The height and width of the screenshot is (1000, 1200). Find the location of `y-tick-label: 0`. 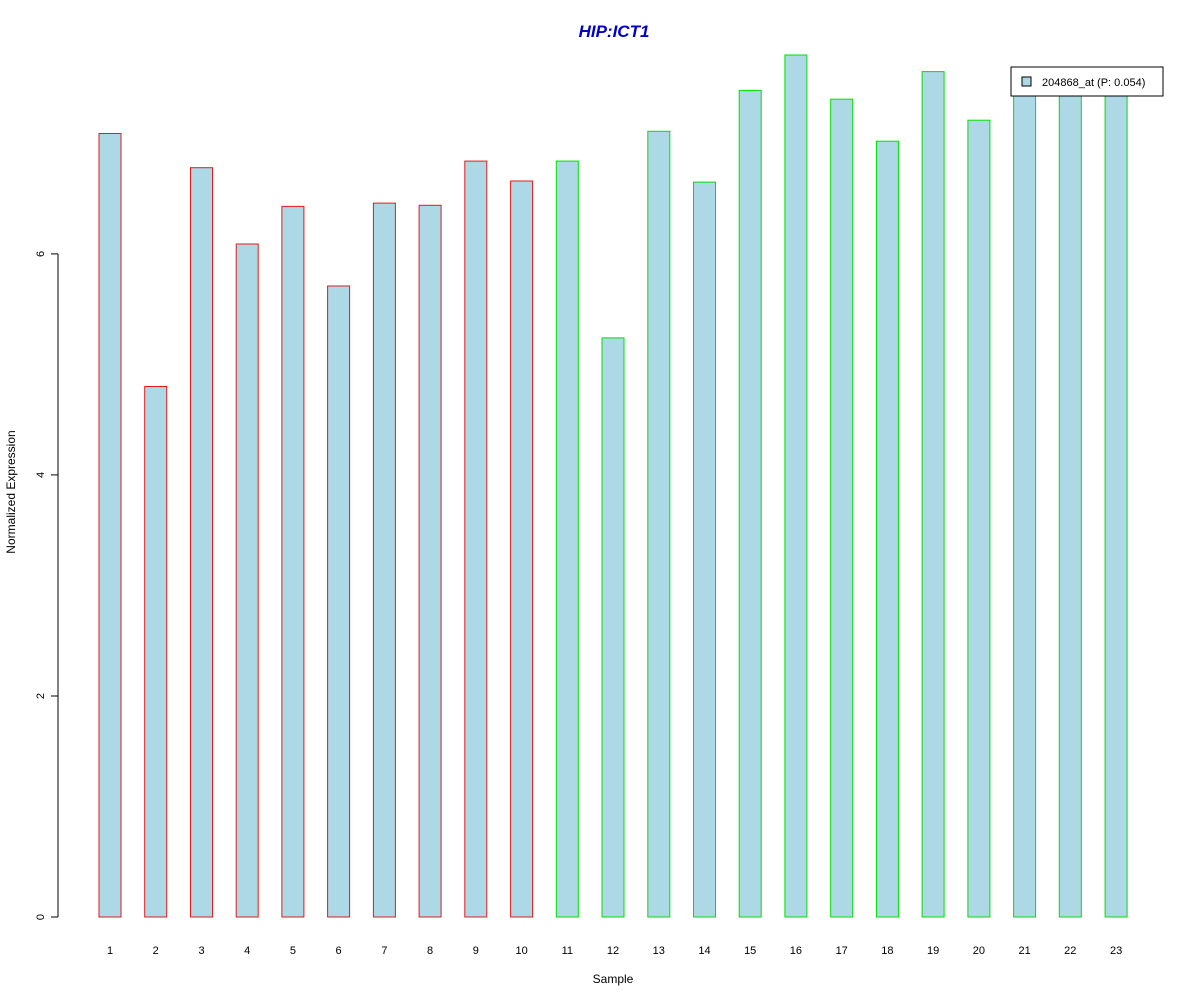

y-tick-label: 0 is located at coordinates (41, 917).